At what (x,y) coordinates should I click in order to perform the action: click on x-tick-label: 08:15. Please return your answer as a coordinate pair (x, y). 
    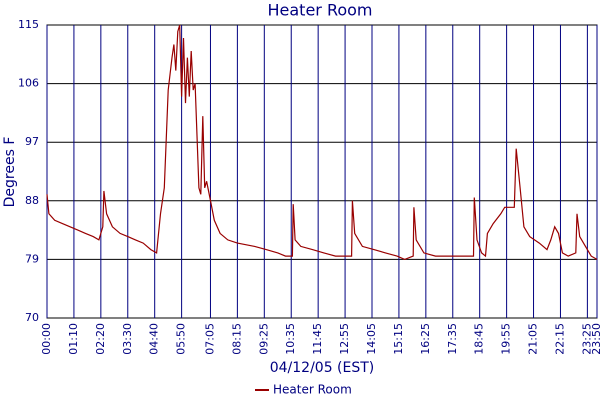
    Looking at the image, I should click on (236, 339).